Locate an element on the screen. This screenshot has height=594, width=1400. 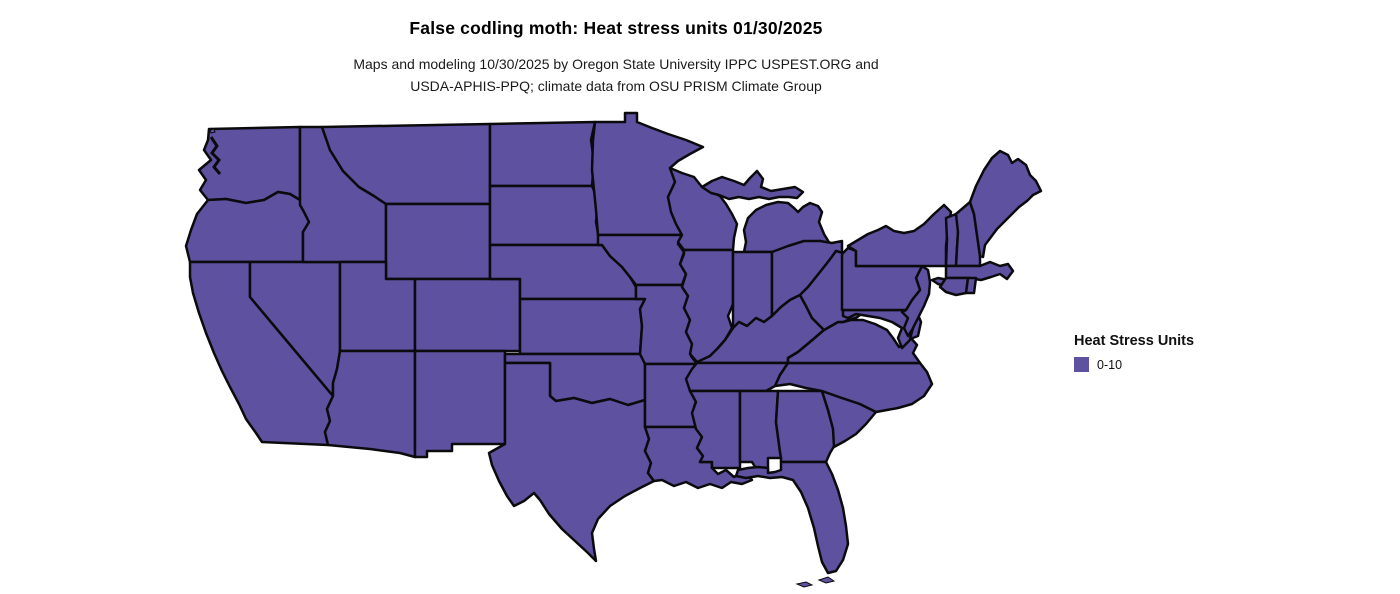
map-legend: Heat Stress Units 0-10 is located at coordinates (1134, 352).